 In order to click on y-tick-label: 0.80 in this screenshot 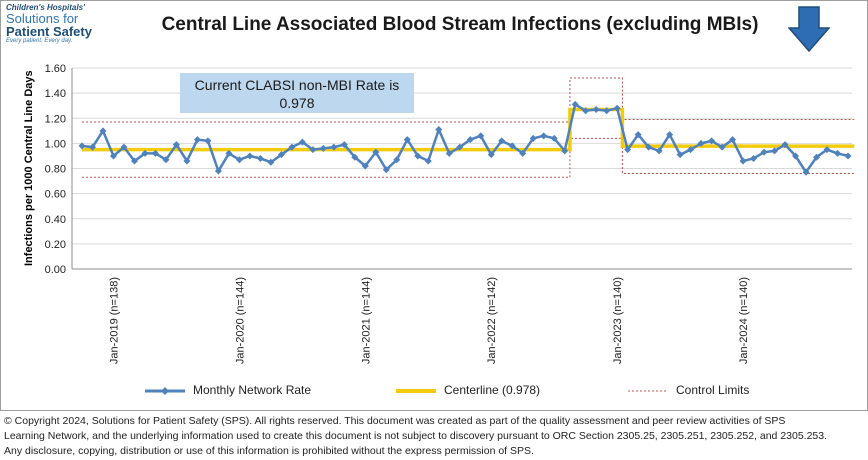, I will do `click(55, 170)`.